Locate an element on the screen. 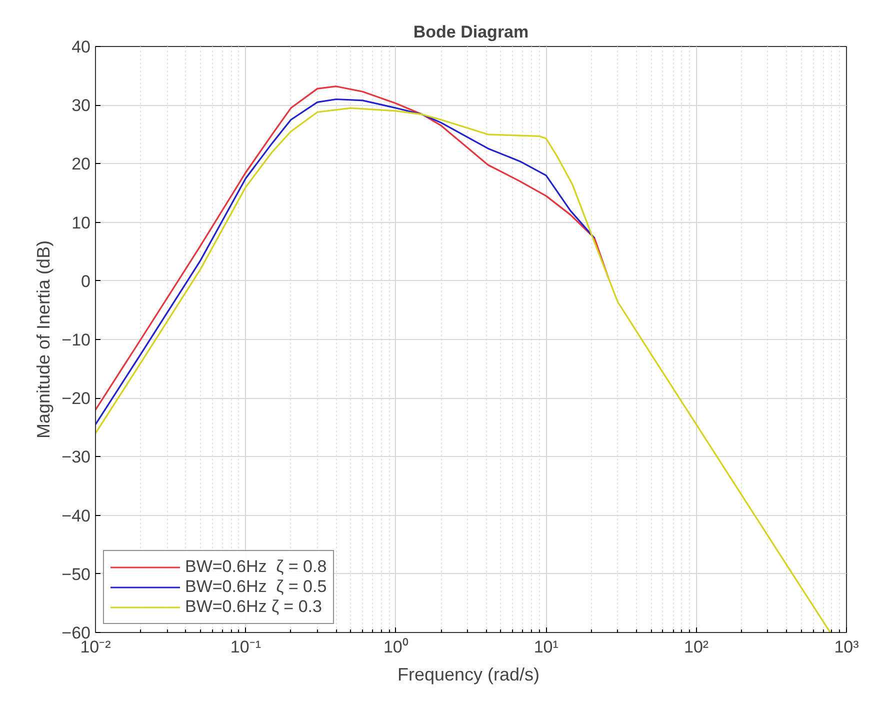 The image size is (888, 719). y-tick-label: 10 is located at coordinates (81, 222).